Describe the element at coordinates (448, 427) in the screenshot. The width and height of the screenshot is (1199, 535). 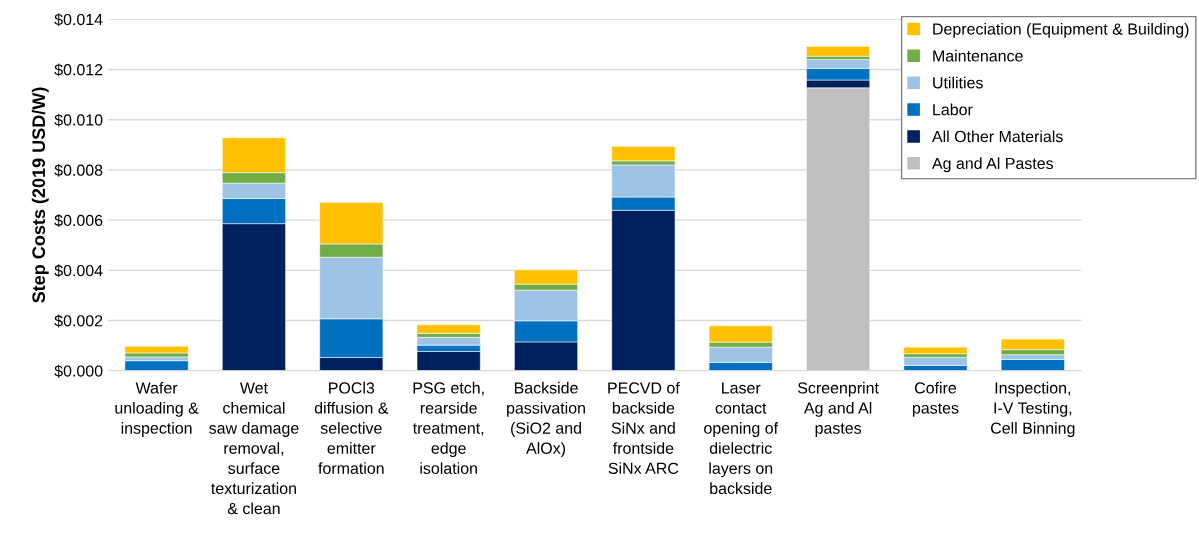
I see `x-tick-label: PSG etch, rearside treatment, edge isolation` at that location.